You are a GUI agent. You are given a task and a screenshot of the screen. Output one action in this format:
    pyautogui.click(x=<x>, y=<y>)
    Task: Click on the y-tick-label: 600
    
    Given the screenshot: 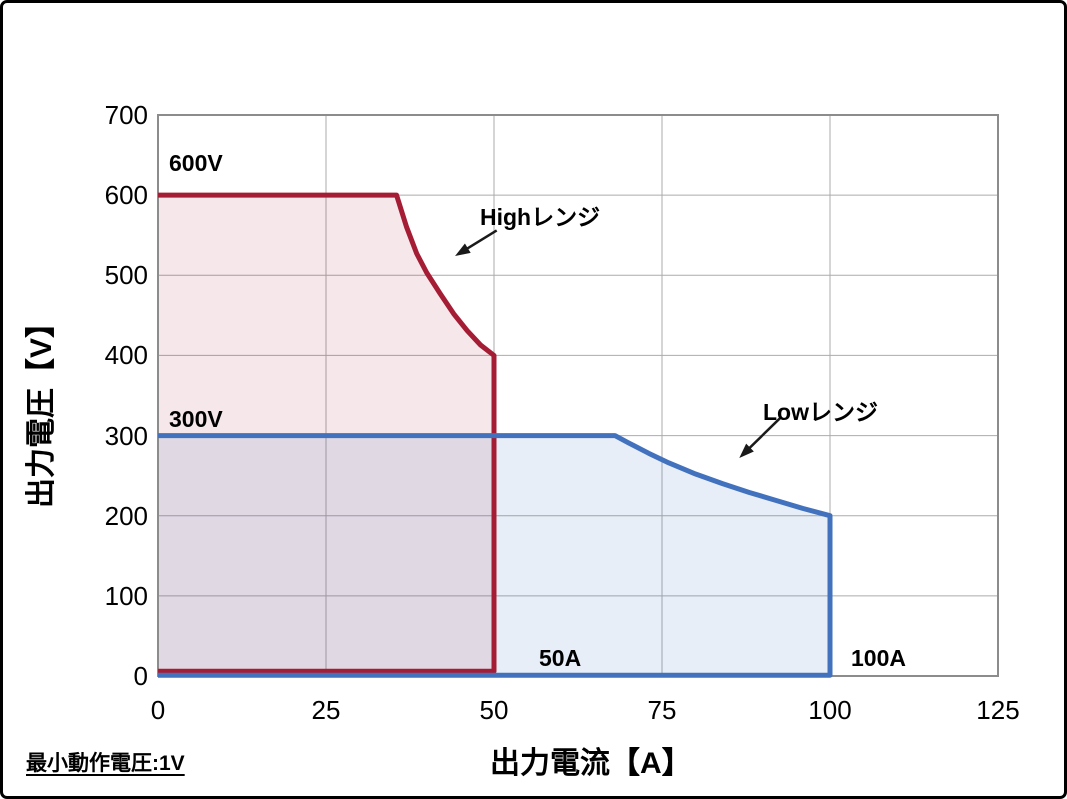 What is the action you would take?
    pyautogui.click(x=126, y=195)
    